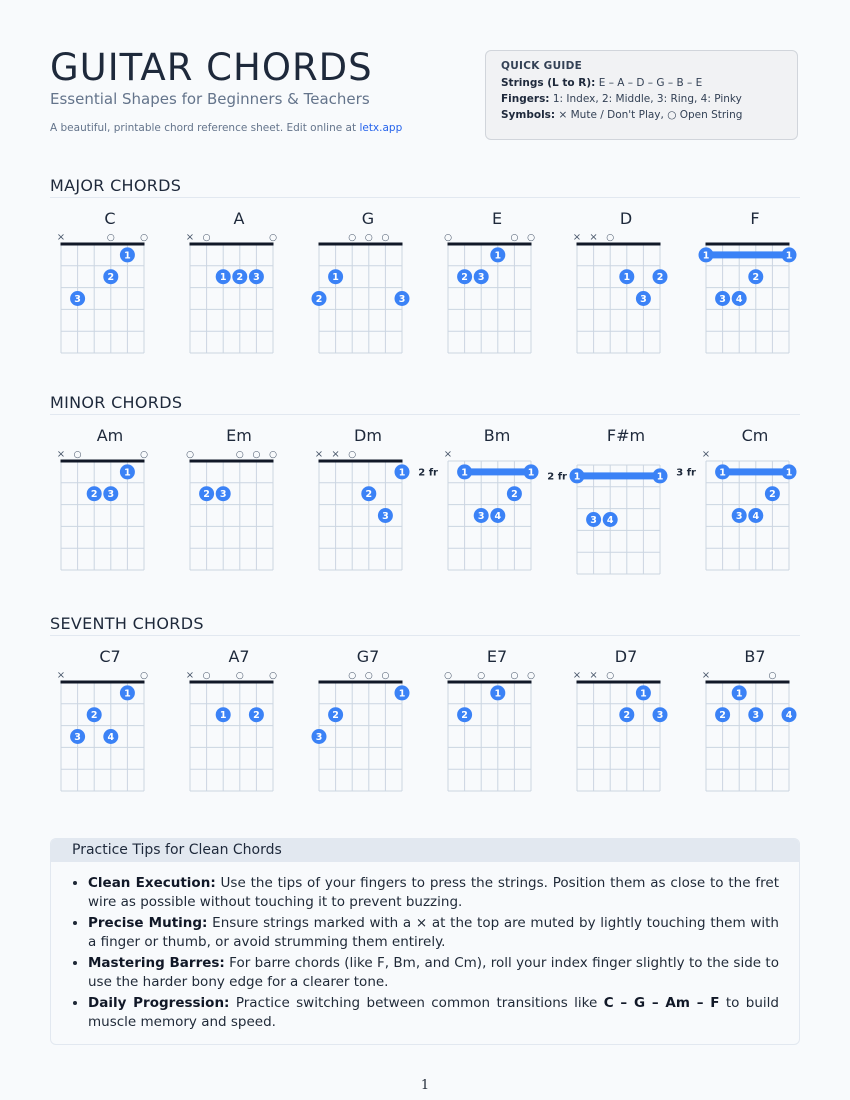 This screenshot has height=1100, width=850. What do you see at coordinates (381, 128) in the screenshot?
I see `letx-link: letx.app` at bounding box center [381, 128].